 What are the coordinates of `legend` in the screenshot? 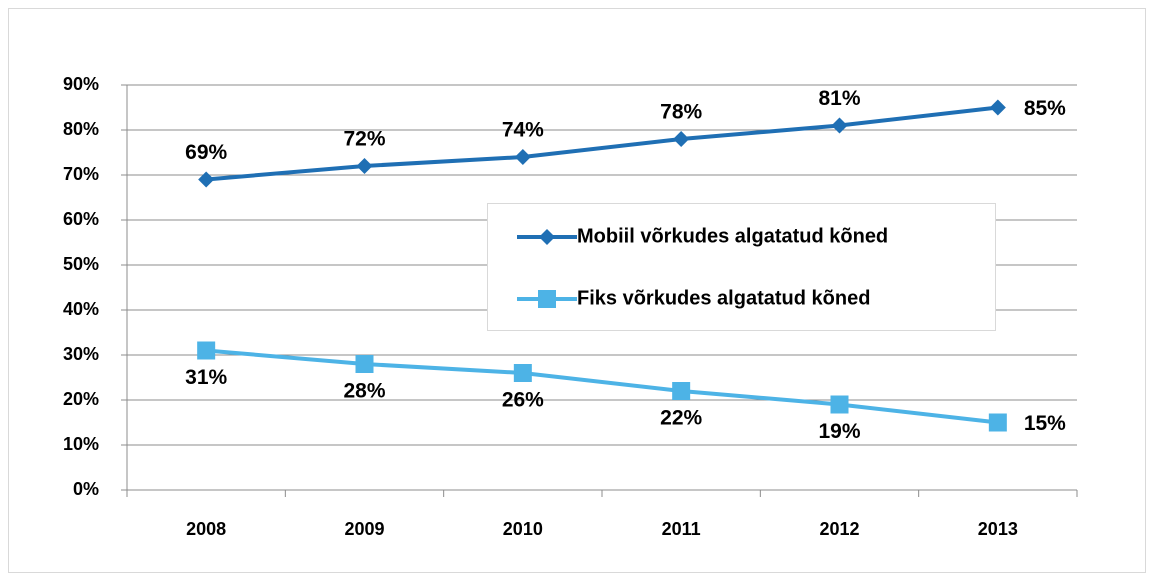 It's located at (741, 267).